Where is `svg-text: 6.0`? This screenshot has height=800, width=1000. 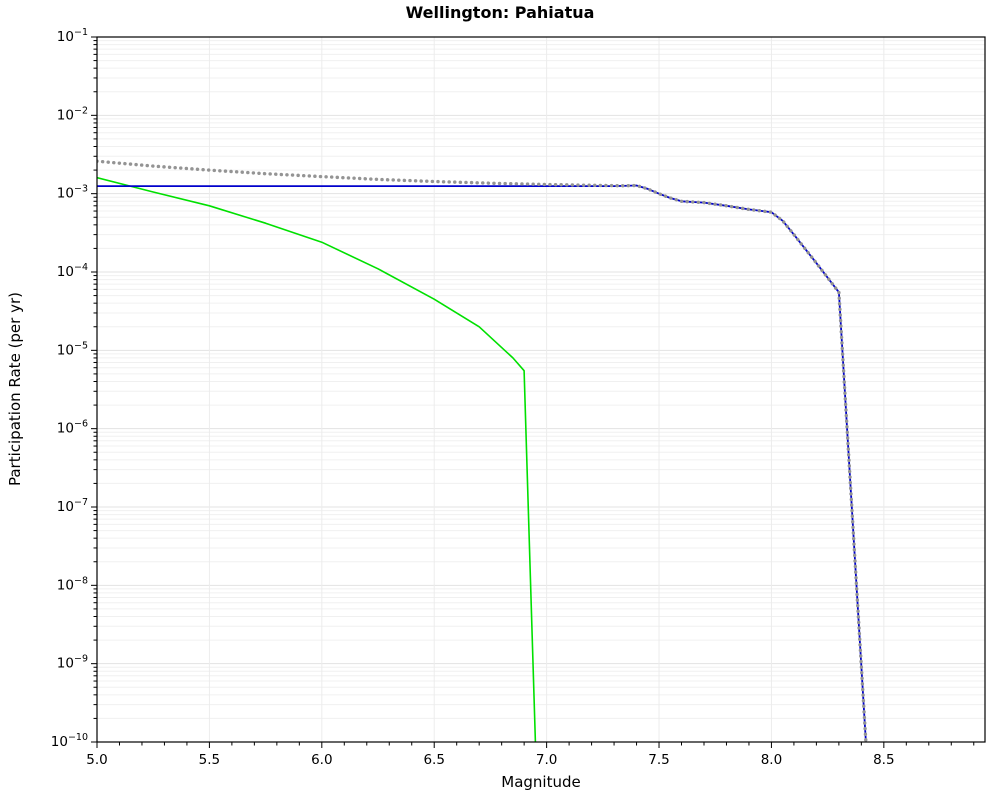 svg-text: 6.0 is located at coordinates (321, 760).